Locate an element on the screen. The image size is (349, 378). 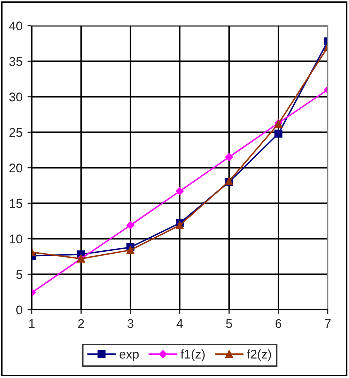
y-tick-label: 25 is located at coordinates (16, 133).